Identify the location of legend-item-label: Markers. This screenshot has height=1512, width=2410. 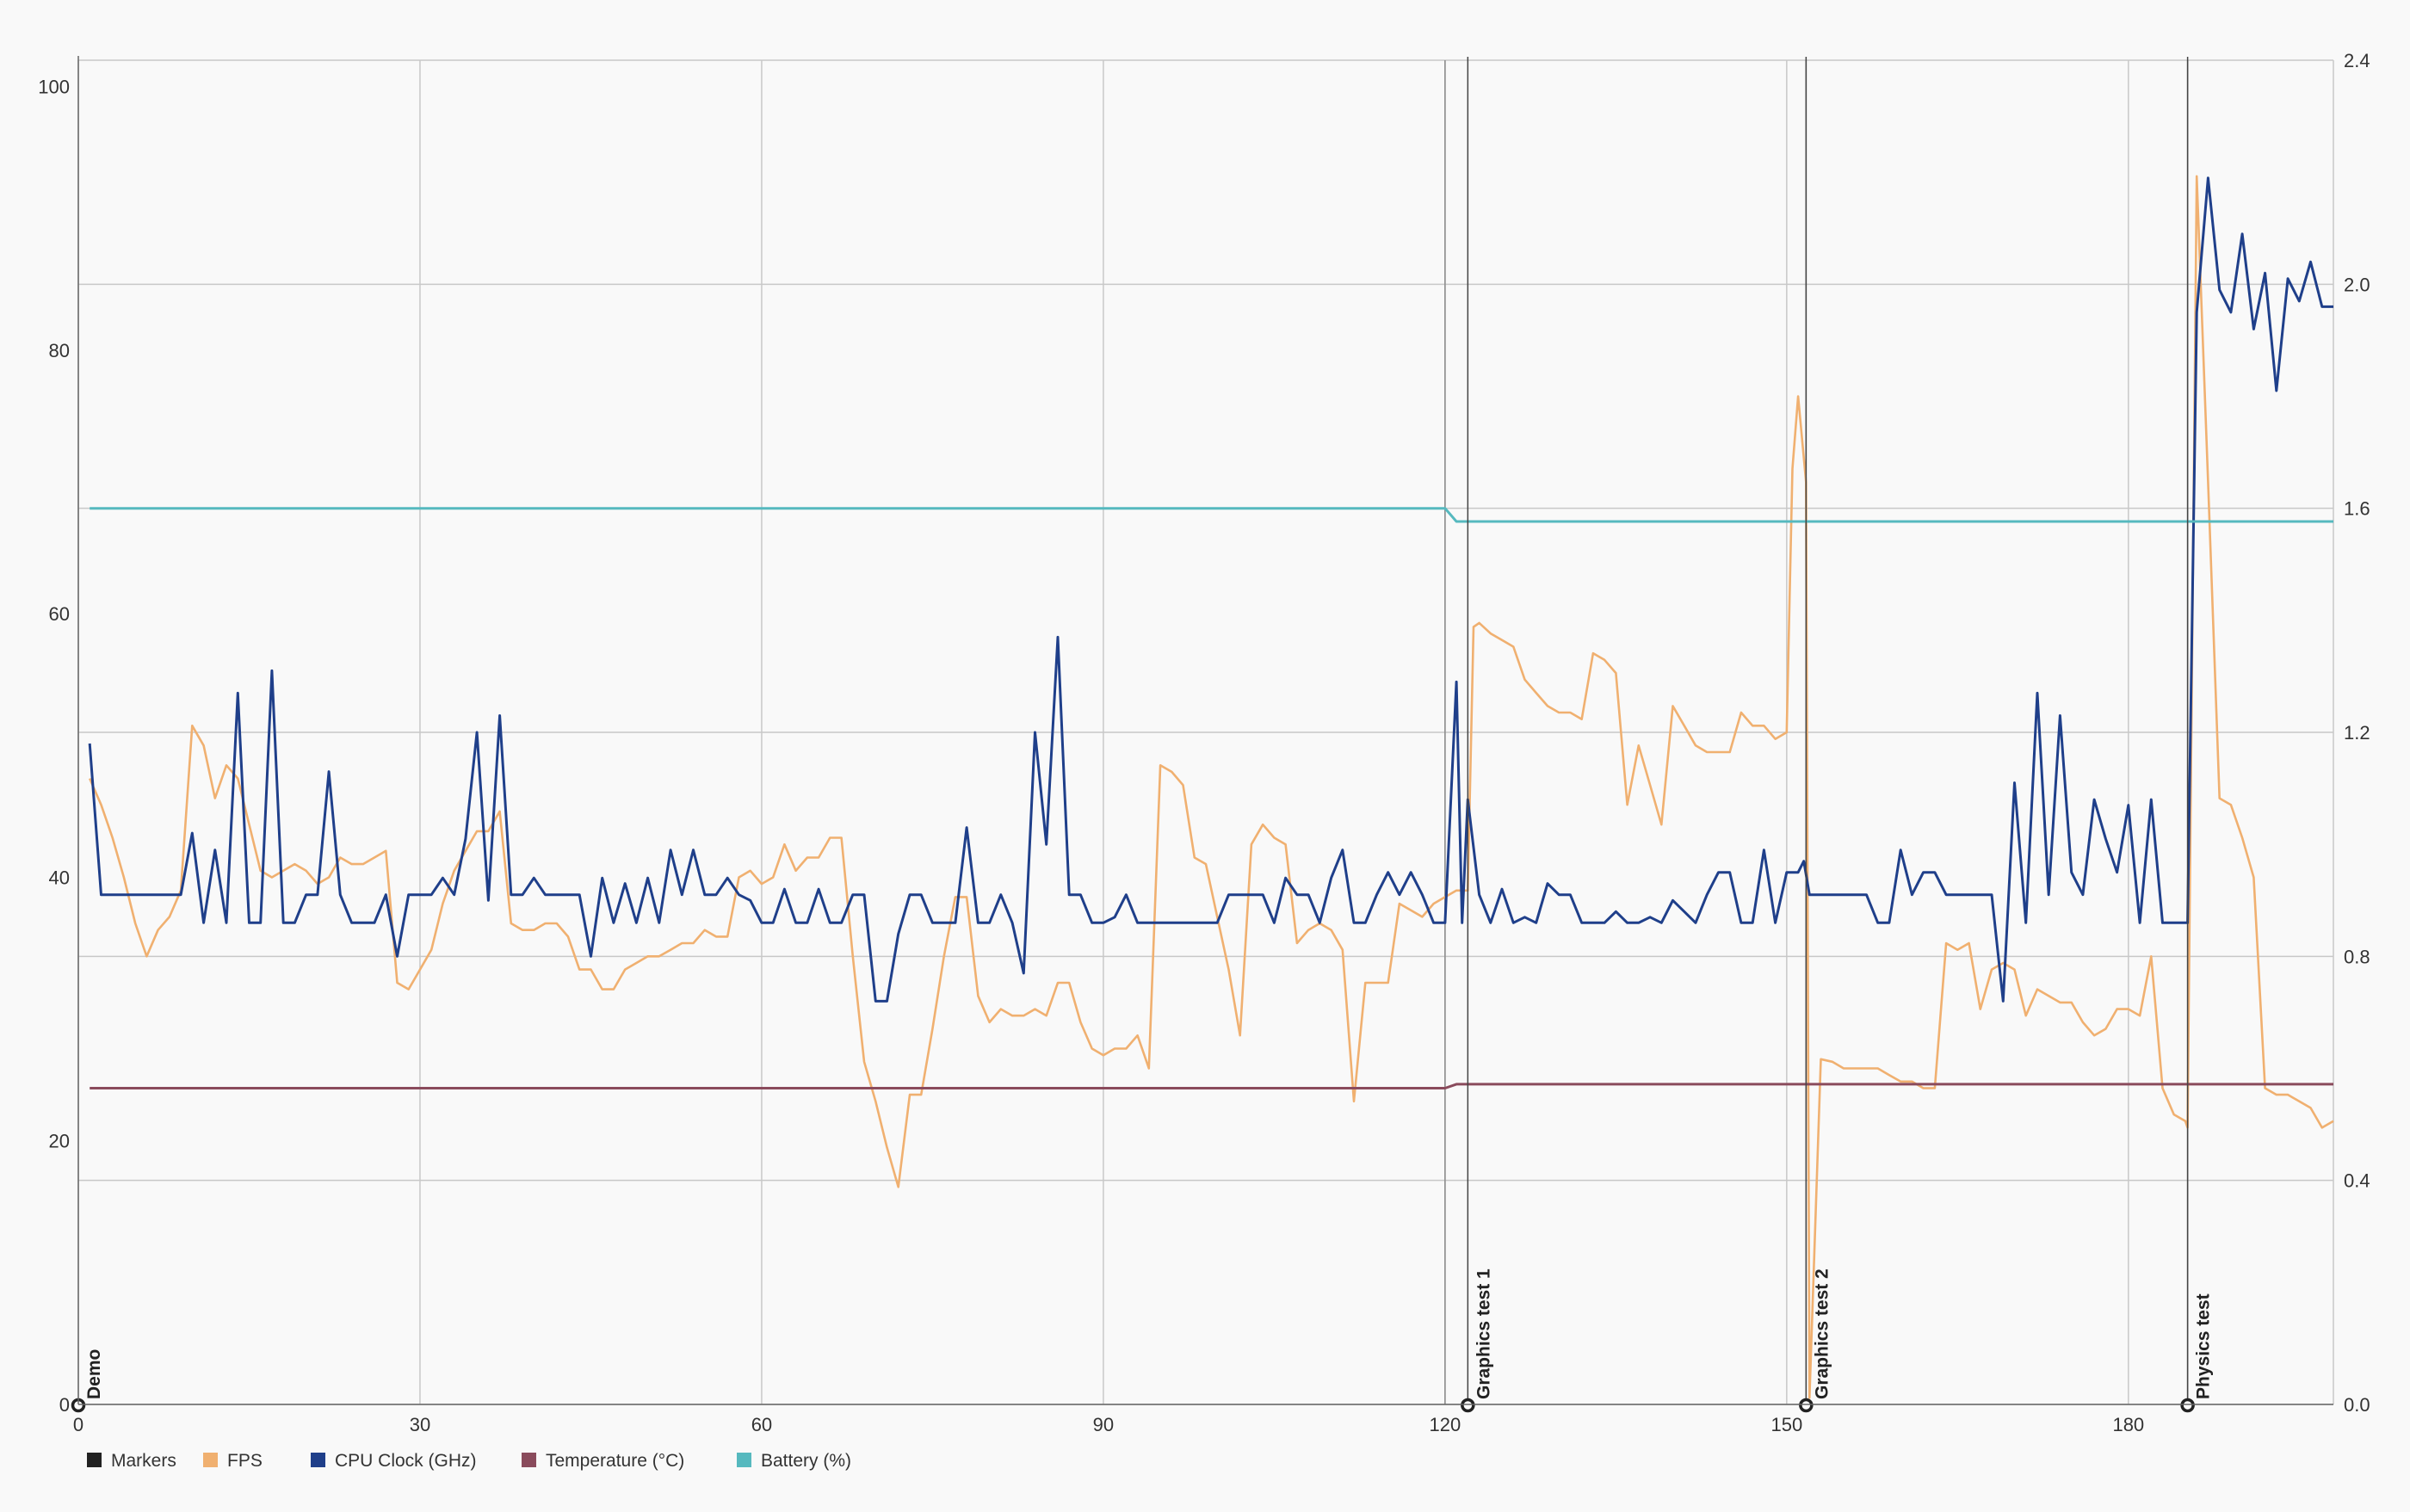
(144, 1461).